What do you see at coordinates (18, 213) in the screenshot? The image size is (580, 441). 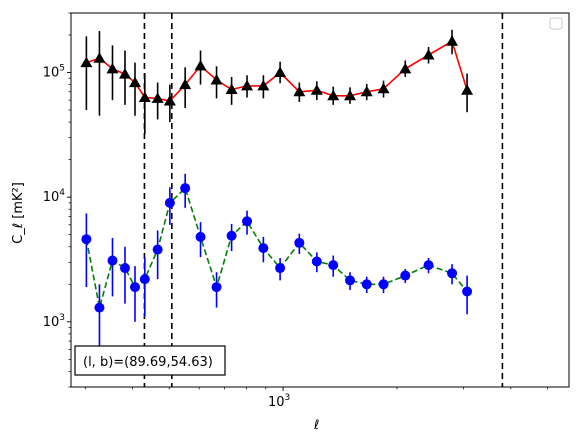 I see `y-axis-label: C_ℓ [mK²]` at bounding box center [18, 213].